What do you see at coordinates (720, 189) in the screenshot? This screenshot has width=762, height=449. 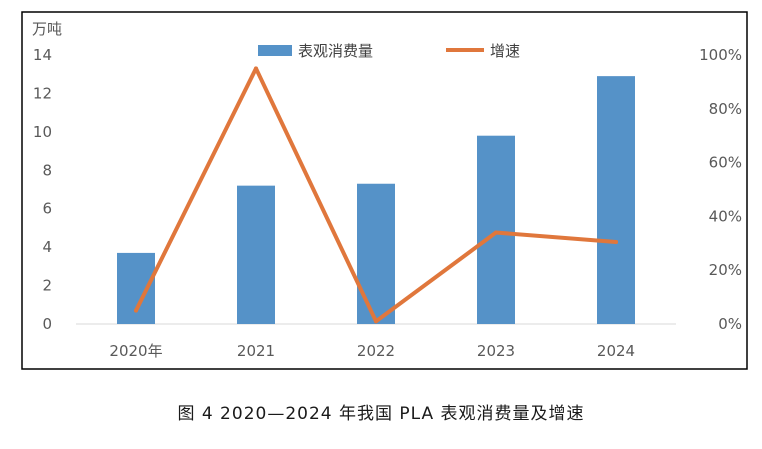 I see `y-right-axis: 0% 20% 40% 60% 80% 100%` at bounding box center [720, 189].